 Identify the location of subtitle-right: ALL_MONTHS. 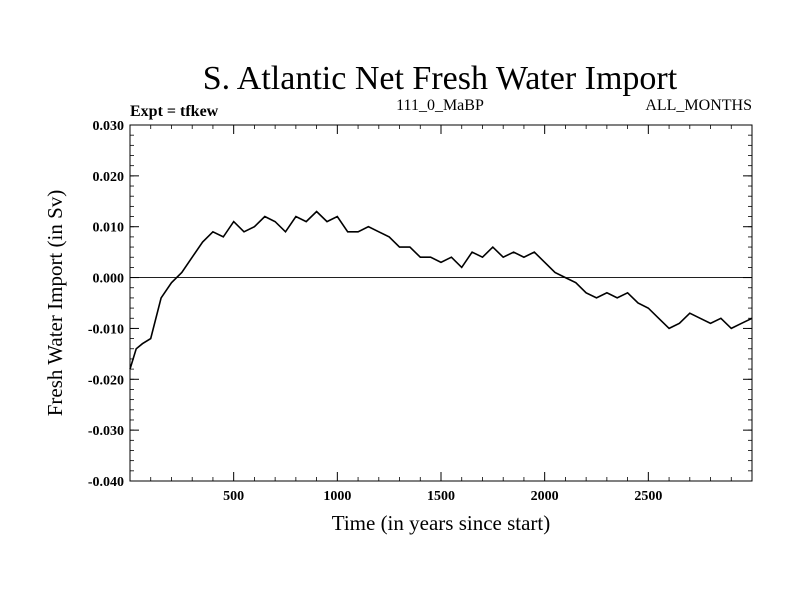
(698, 105).